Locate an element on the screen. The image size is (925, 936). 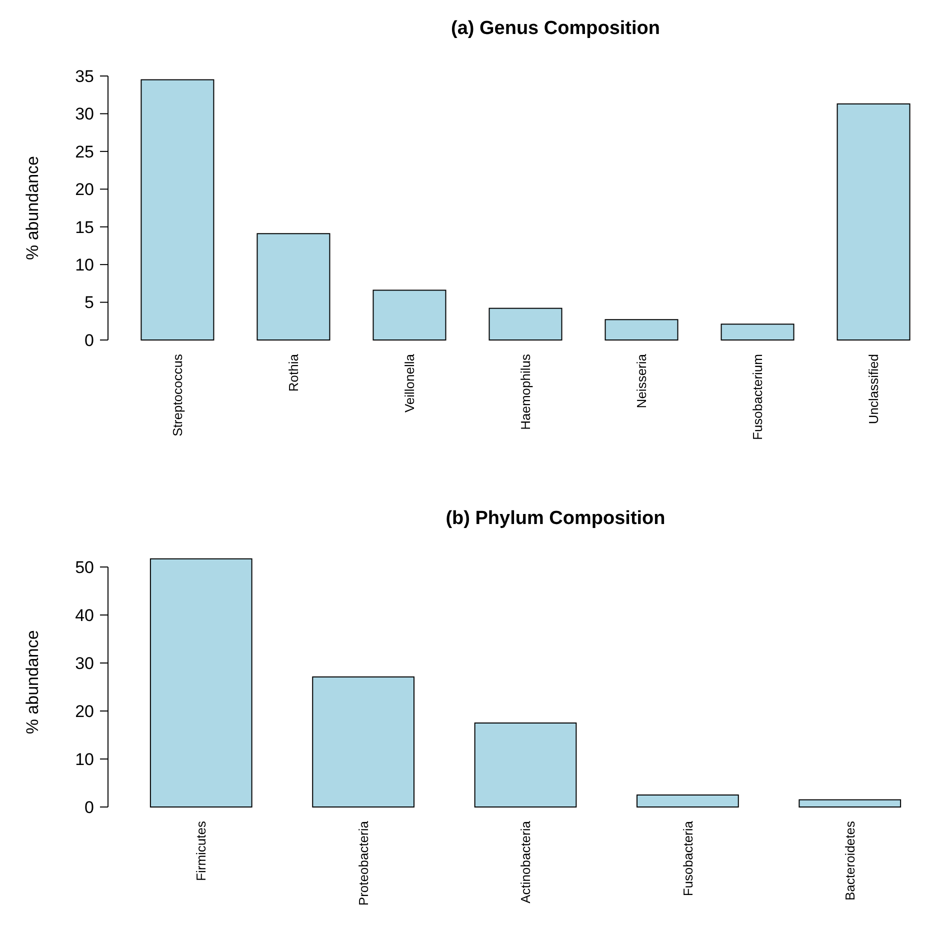
x-tick-label: Actinobacteria is located at coordinates (526, 862).